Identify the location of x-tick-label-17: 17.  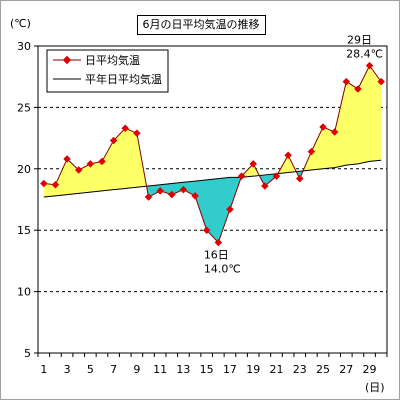
(230, 369).